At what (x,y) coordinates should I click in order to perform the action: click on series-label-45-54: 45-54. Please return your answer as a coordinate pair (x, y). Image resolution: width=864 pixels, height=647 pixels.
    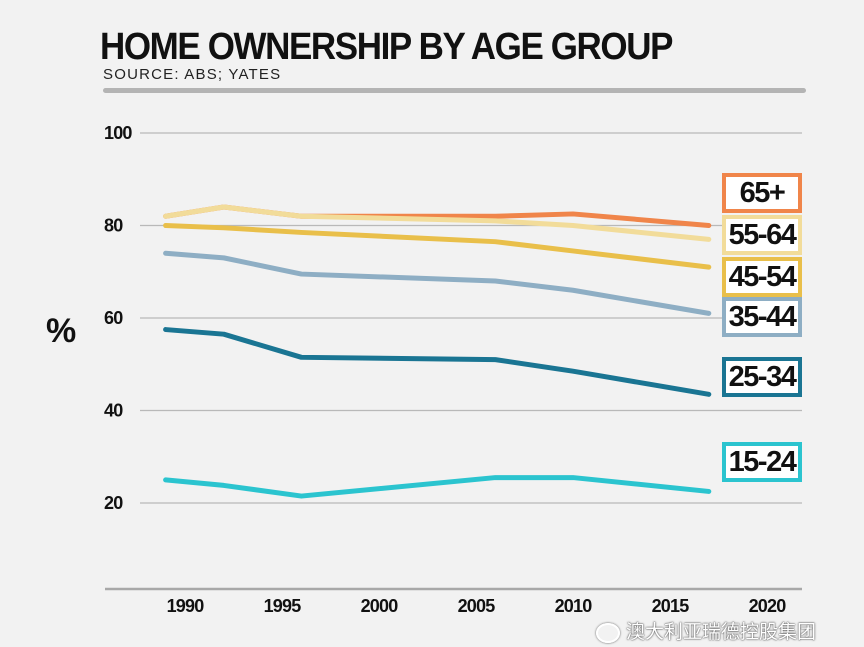
    Looking at the image, I should click on (762, 277).